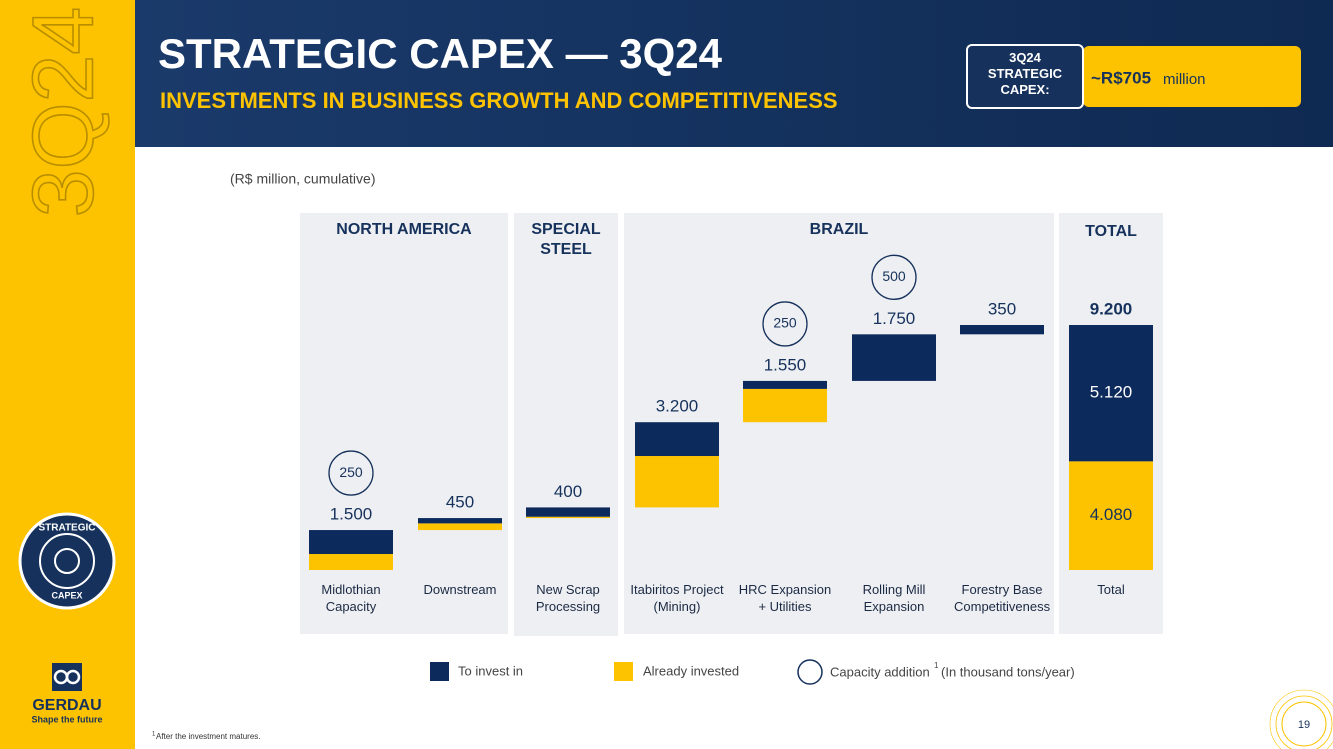  Describe the element at coordinates (1184, 79) in the screenshot. I see `kpi-unit: million` at that location.